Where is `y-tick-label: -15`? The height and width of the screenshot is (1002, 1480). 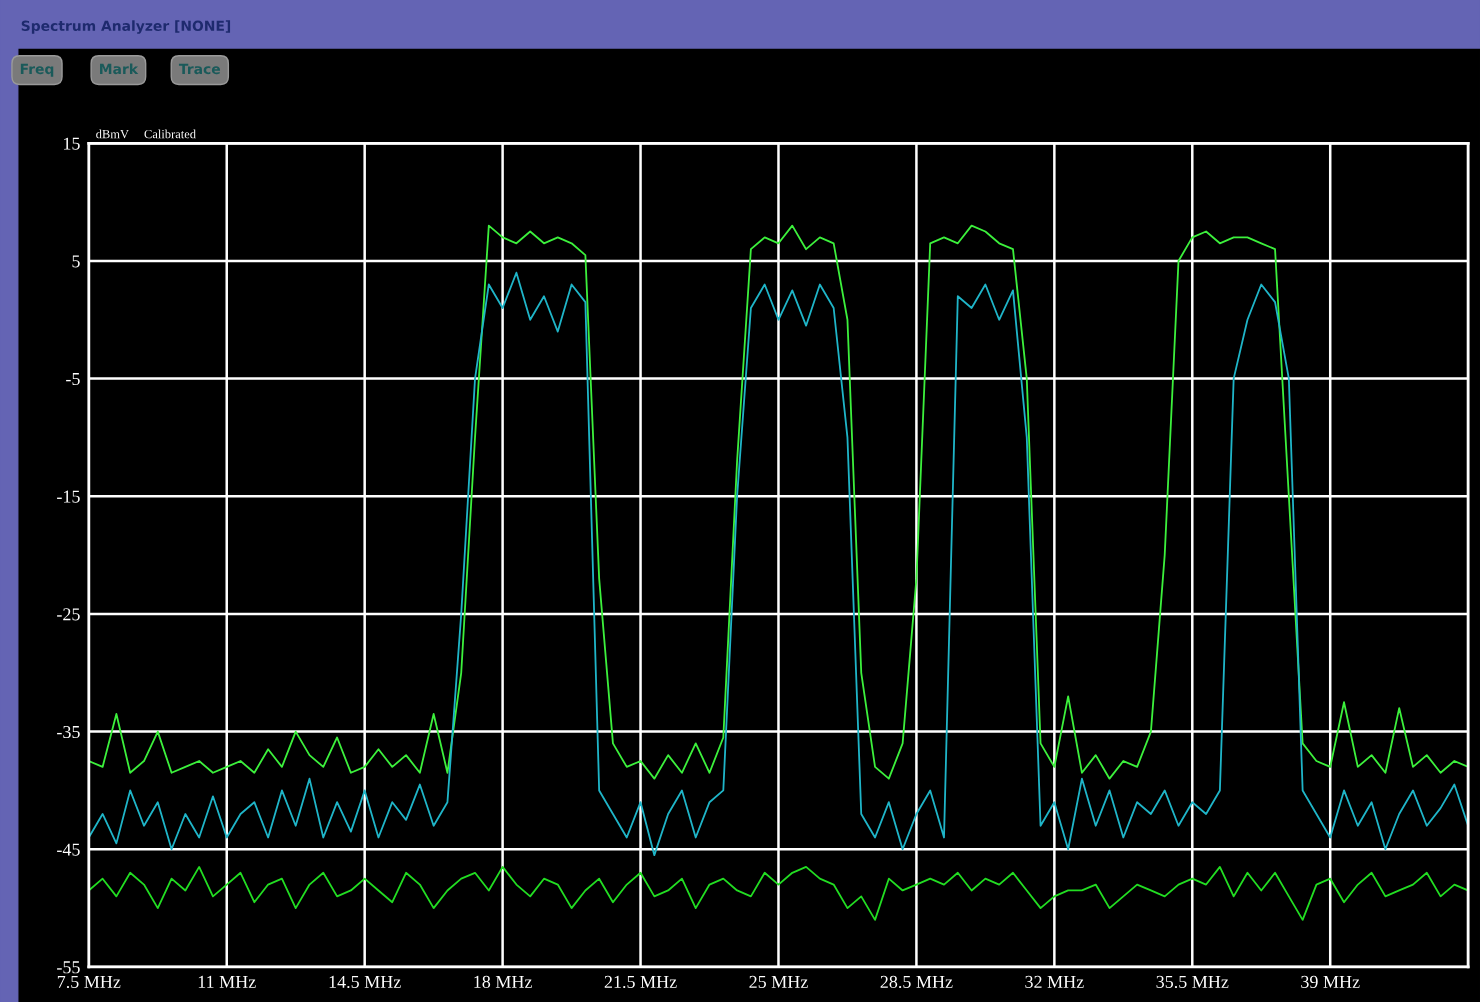
y-tick-label: -15 is located at coordinates (68, 496).